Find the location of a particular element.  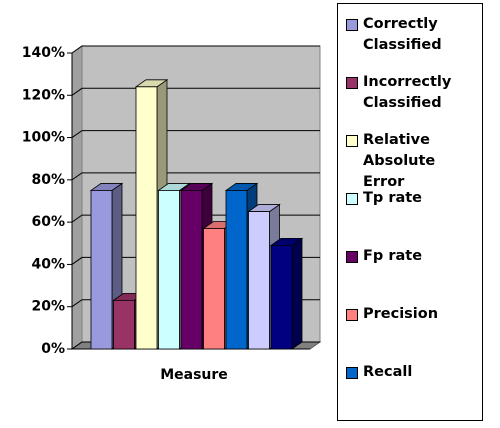

legend-entry: Precision is located at coordinates (413, 314).